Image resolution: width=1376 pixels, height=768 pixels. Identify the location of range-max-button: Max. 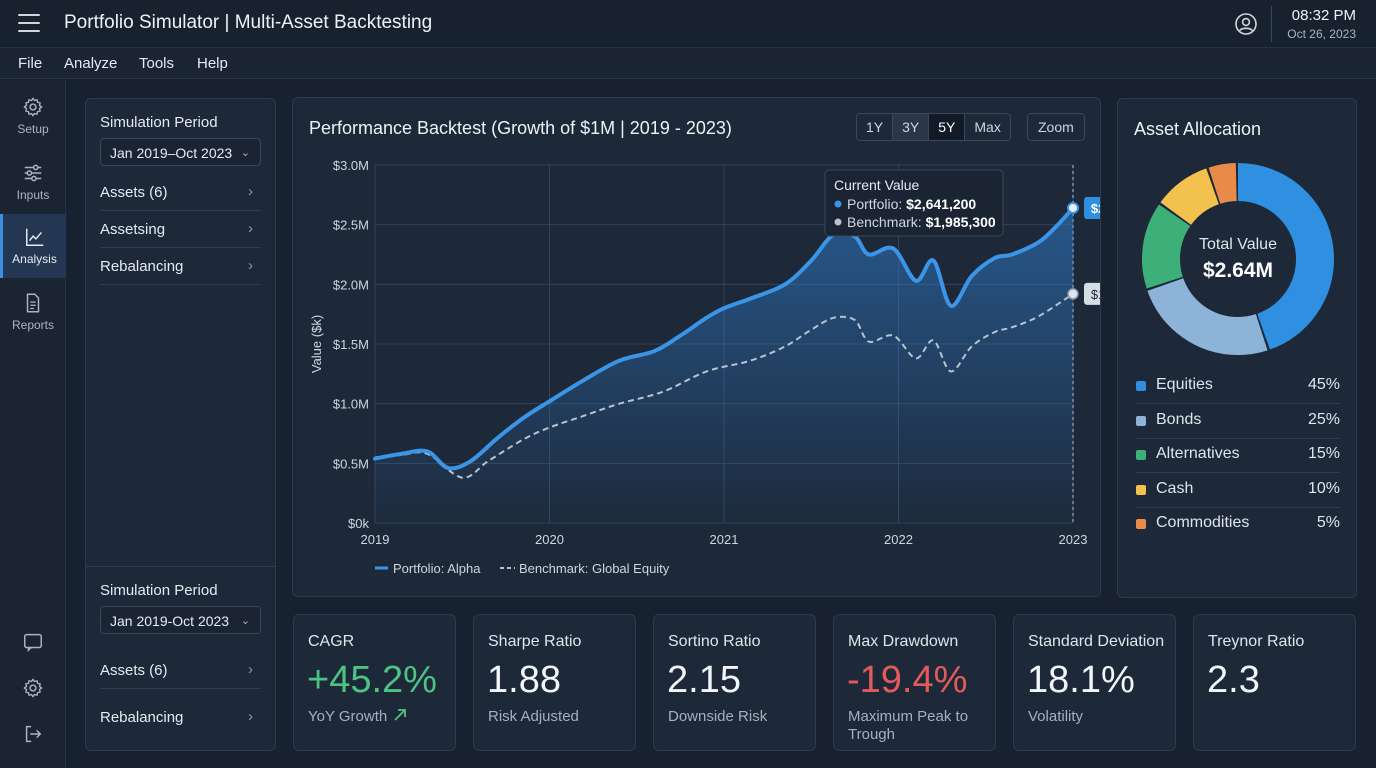
(987, 127).